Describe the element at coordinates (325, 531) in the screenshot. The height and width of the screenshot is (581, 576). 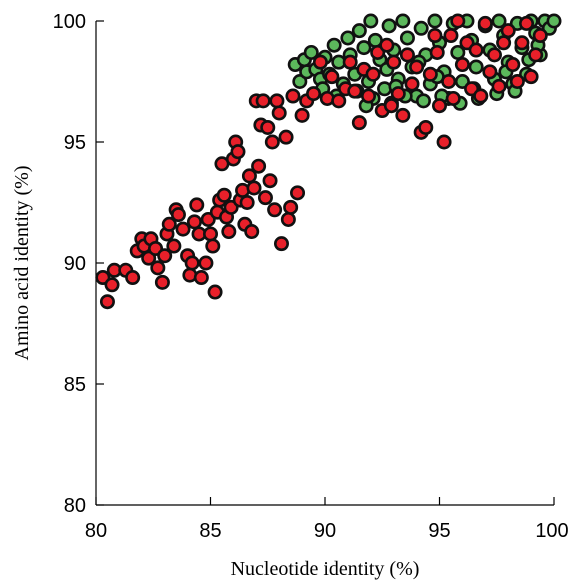
I see `x-tick-label: 90` at that location.